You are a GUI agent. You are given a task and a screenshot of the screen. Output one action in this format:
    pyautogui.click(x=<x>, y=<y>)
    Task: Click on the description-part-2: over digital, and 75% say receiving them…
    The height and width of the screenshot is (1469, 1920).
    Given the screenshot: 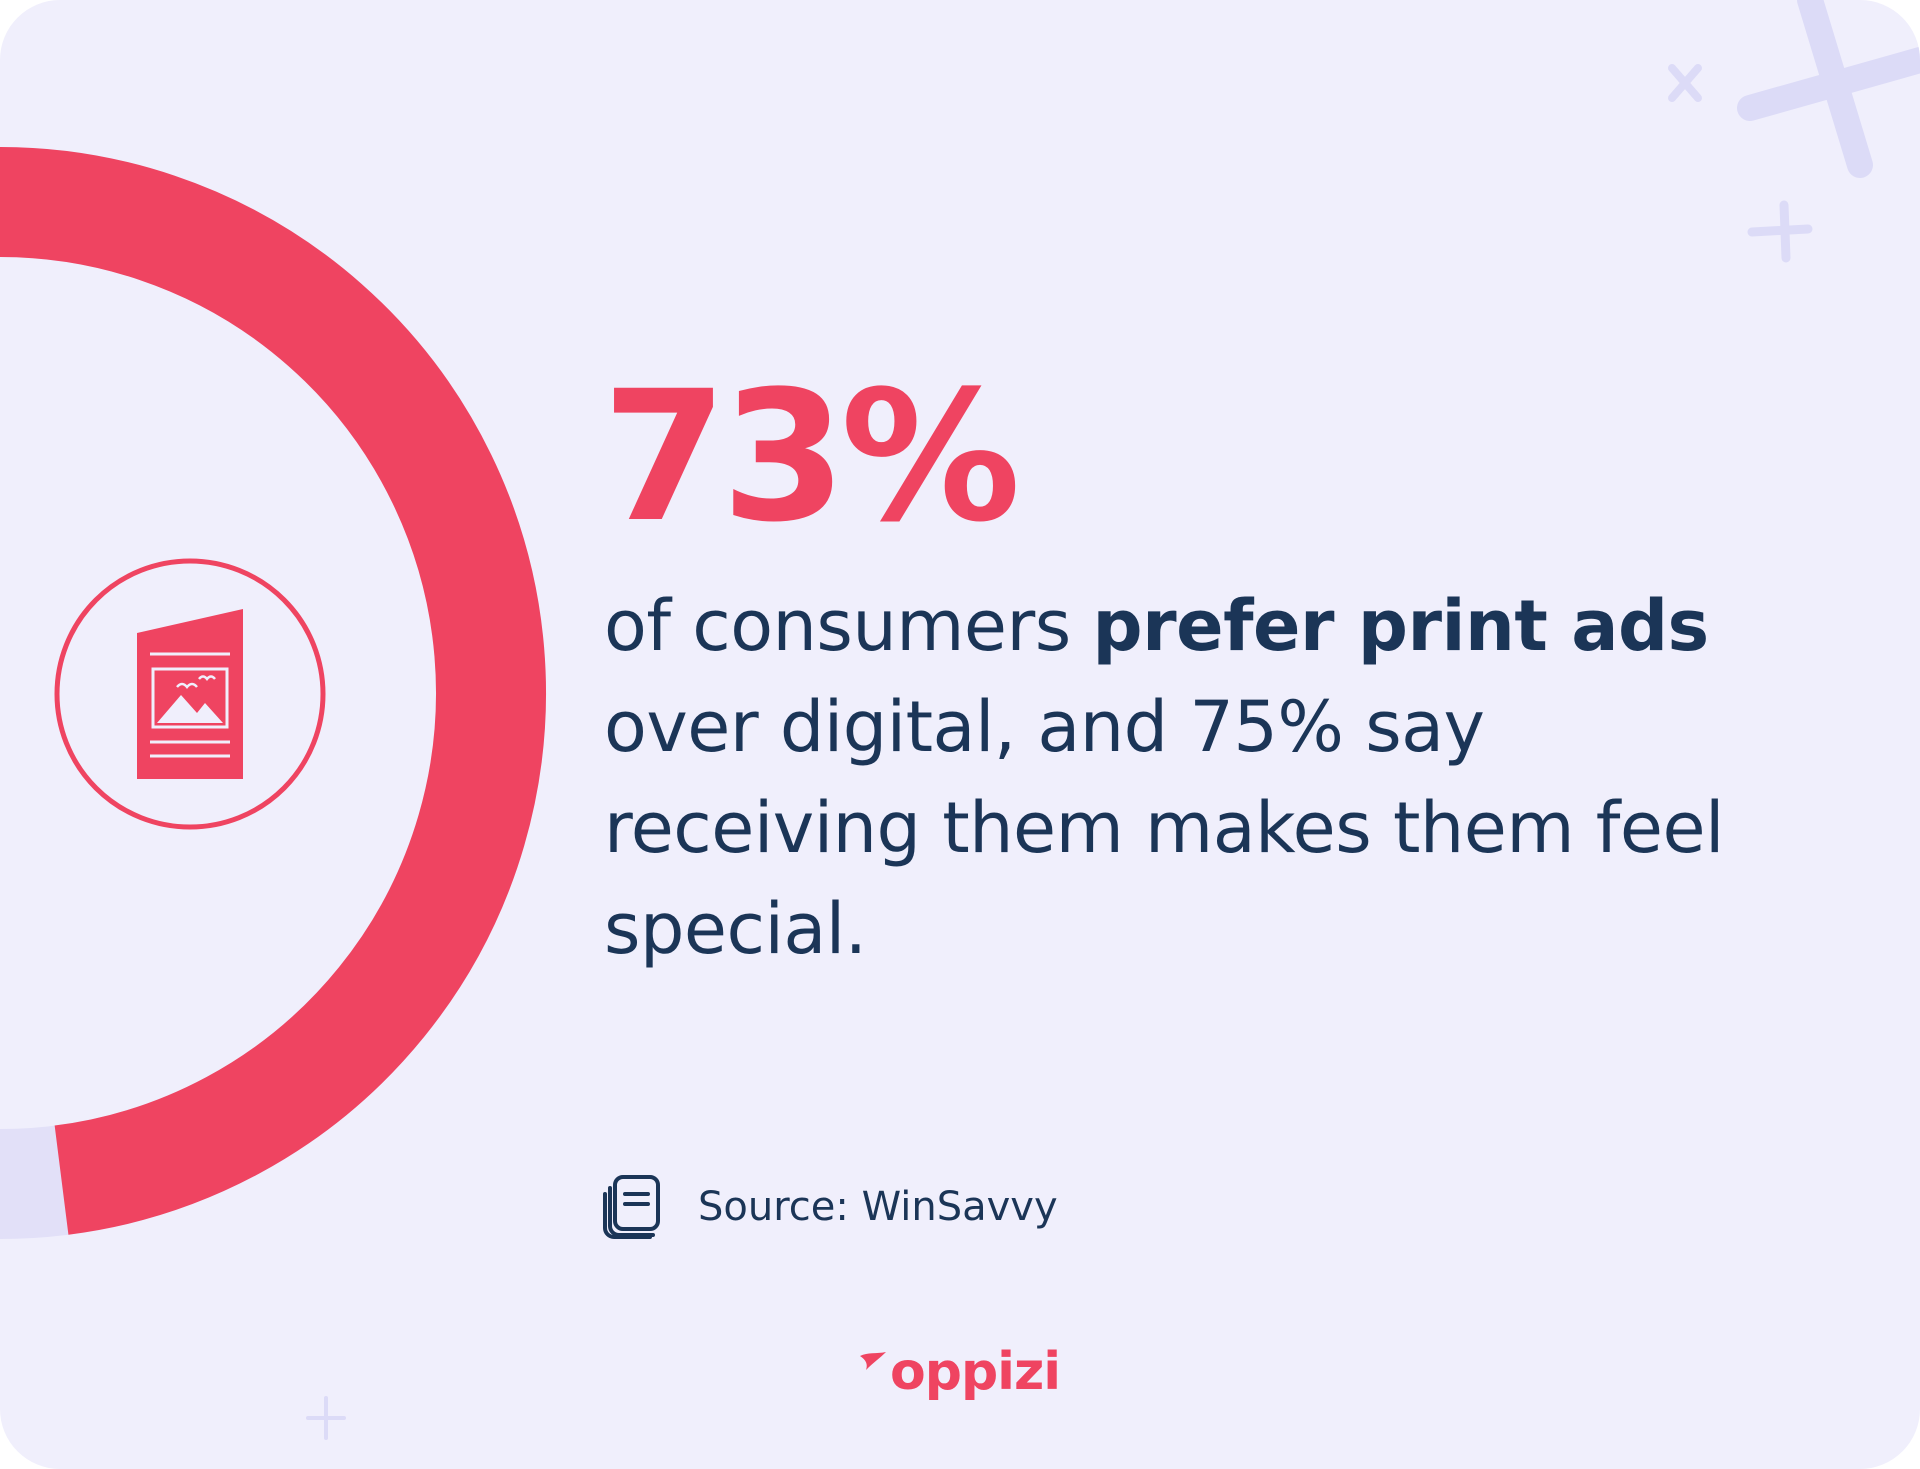 What is the action you would take?
    pyautogui.click(x=1164, y=828)
    